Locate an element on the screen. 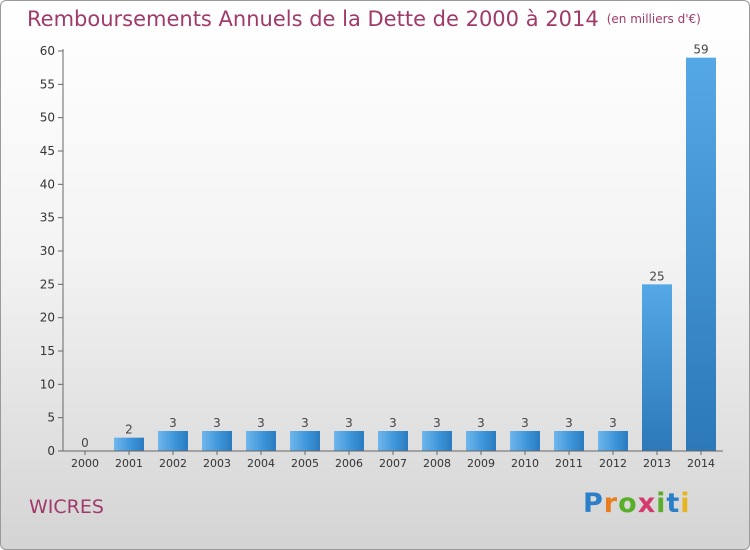 This screenshot has height=550, width=750. bar-2004 is located at coordinates (261, 441).